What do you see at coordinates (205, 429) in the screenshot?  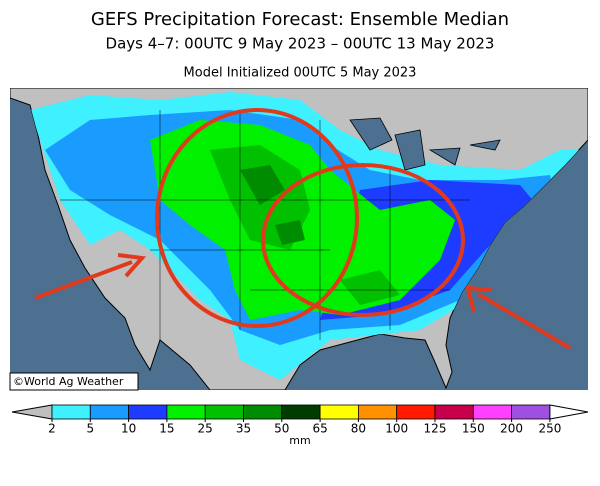 I see `colorbar-tick-label: 25` at bounding box center [205, 429].